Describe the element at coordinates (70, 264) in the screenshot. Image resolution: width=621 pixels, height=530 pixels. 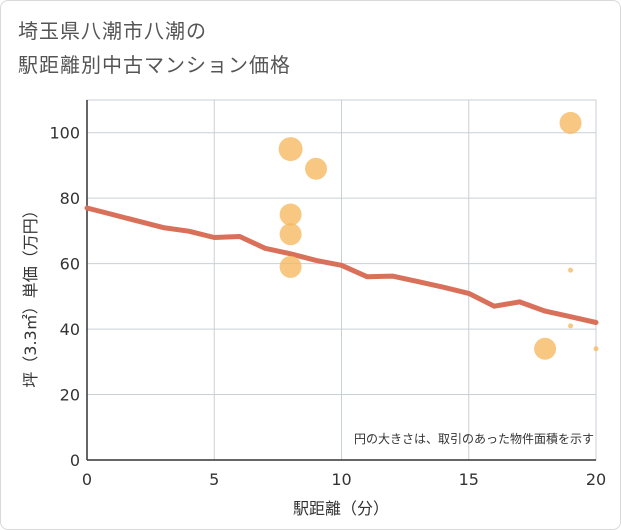
I see `y-tick-label: 60` at that location.